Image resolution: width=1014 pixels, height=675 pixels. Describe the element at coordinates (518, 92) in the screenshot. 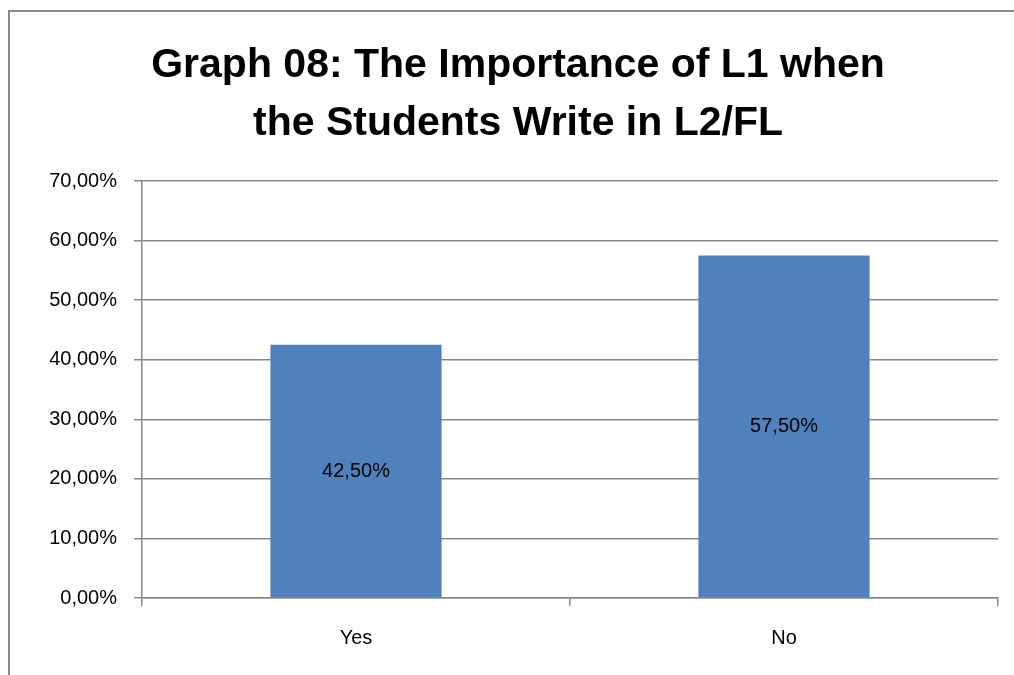

I see `chart-title: Graph 08: The Importance of L1 when the Students Write in L2/FL` at that location.